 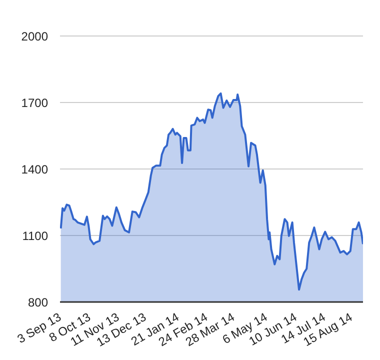 I want to click on y-tick-label: 800, so click(x=38, y=302).